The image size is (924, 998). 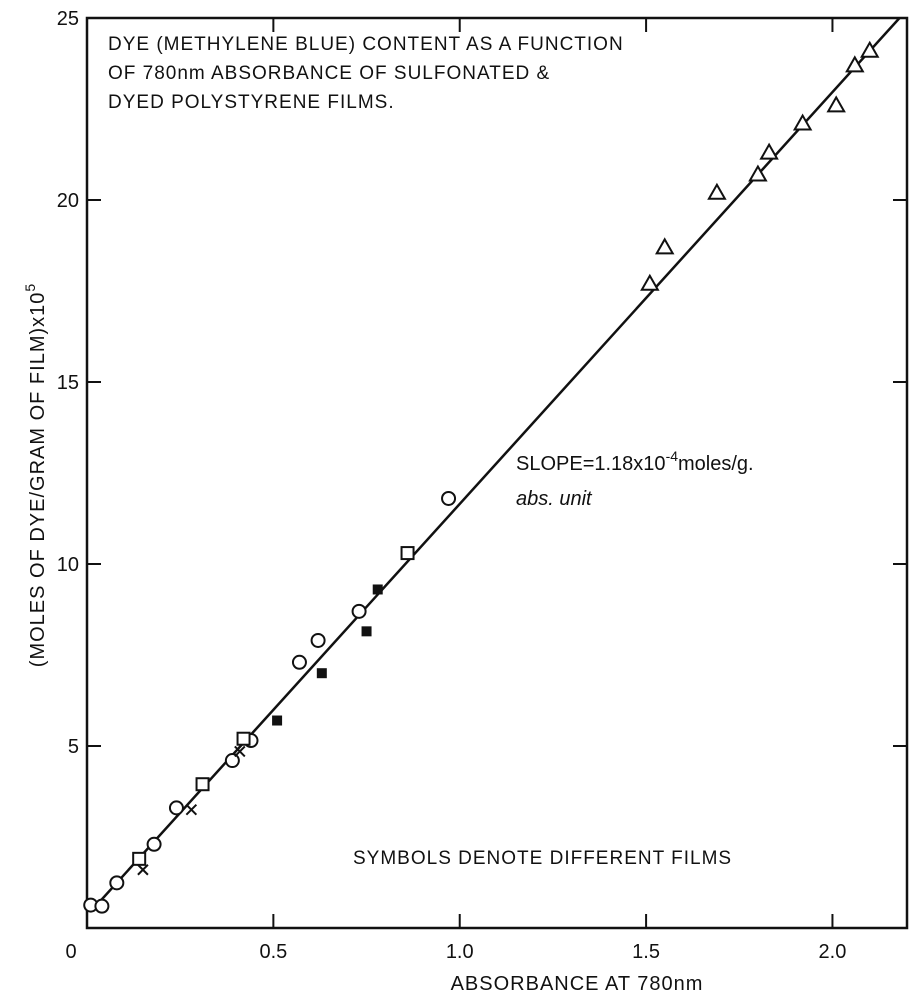 What do you see at coordinates (542, 858) in the screenshot?
I see `symbols-note: SYMBOLS DENOTE DIFFERENT FILMS` at bounding box center [542, 858].